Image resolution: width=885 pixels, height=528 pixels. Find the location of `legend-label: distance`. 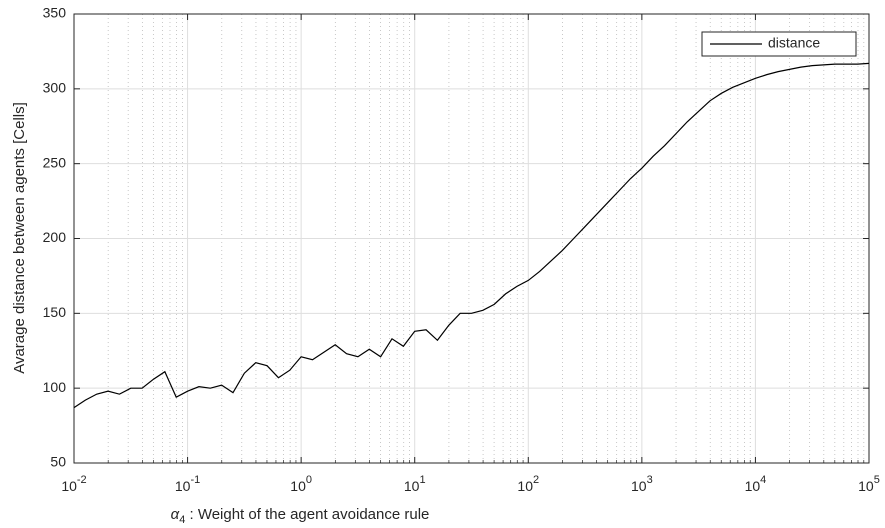

legend-label: distance is located at coordinates (794, 43).